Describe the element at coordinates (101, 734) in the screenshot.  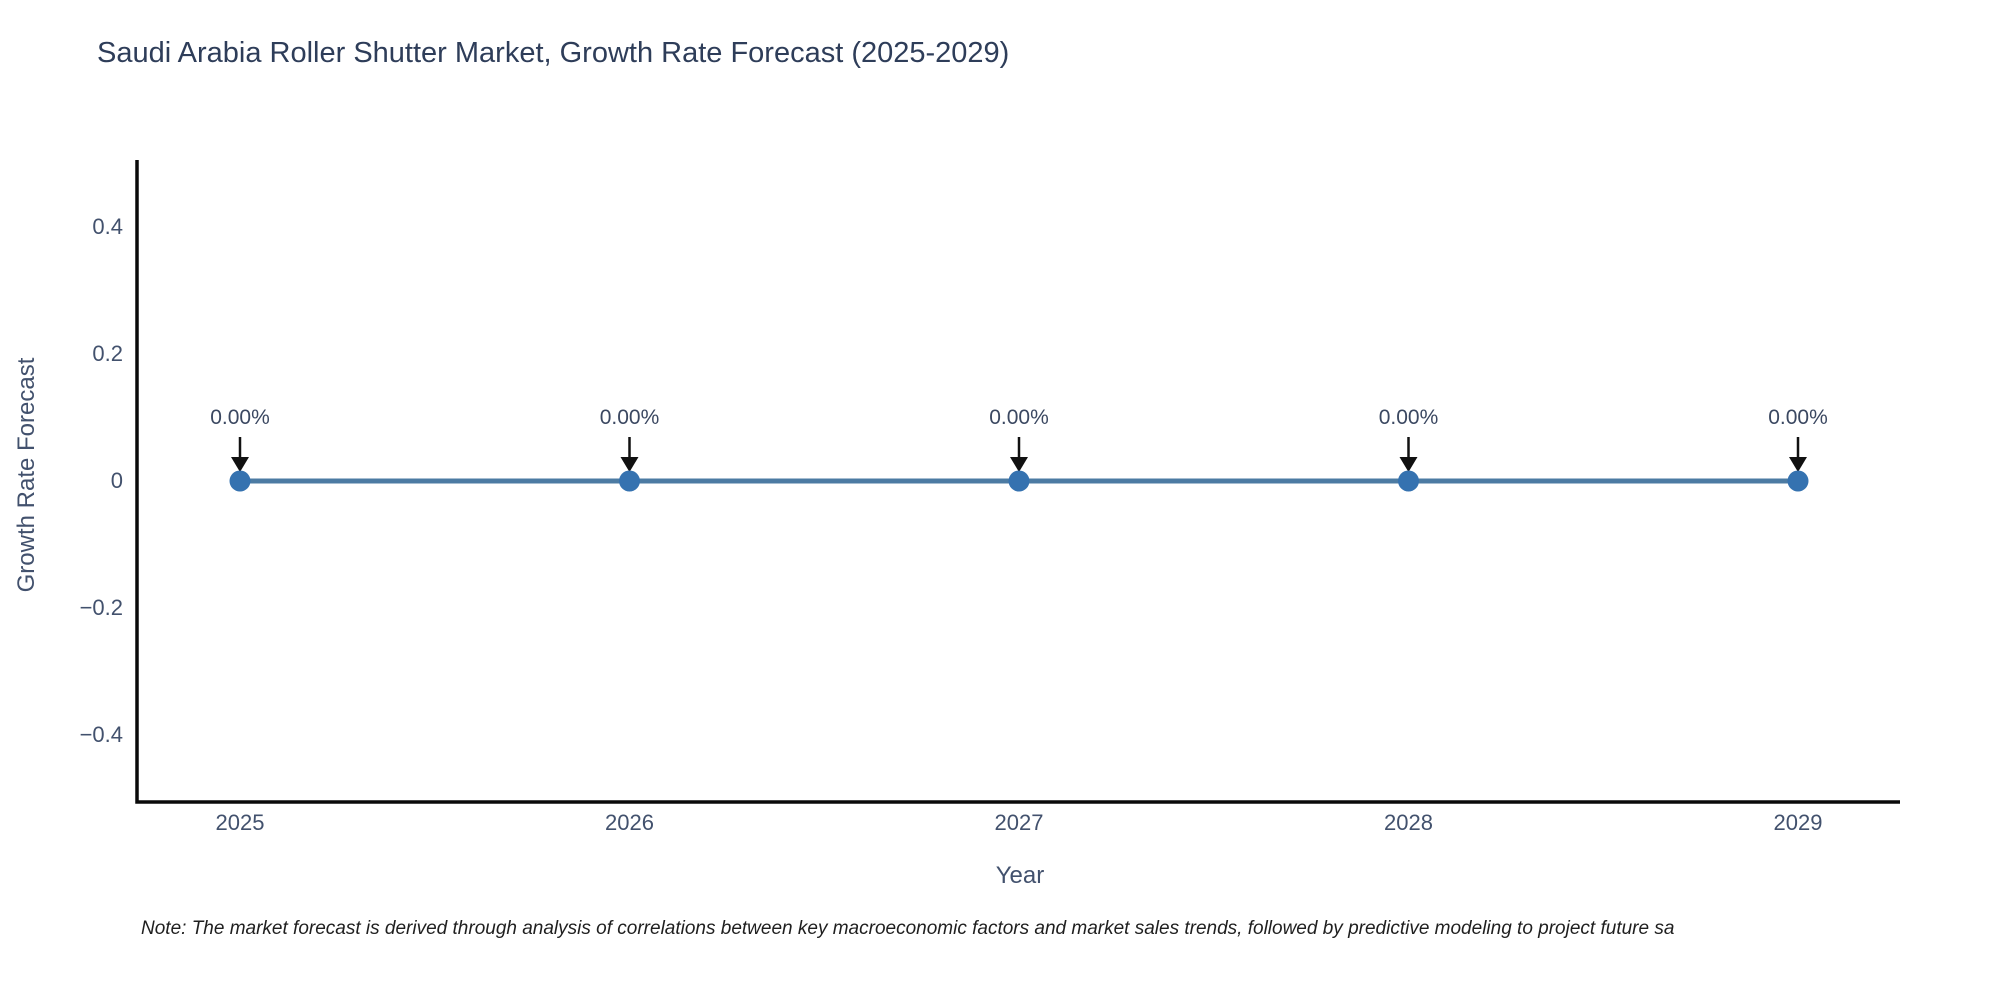
I see `y-tick-label: −0.4` at that location.